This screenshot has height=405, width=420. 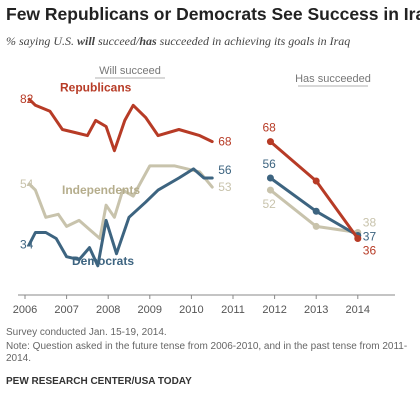 What do you see at coordinates (233, 310) in the screenshot?
I see `x-tick-label-2011: 2011` at bounding box center [233, 310].